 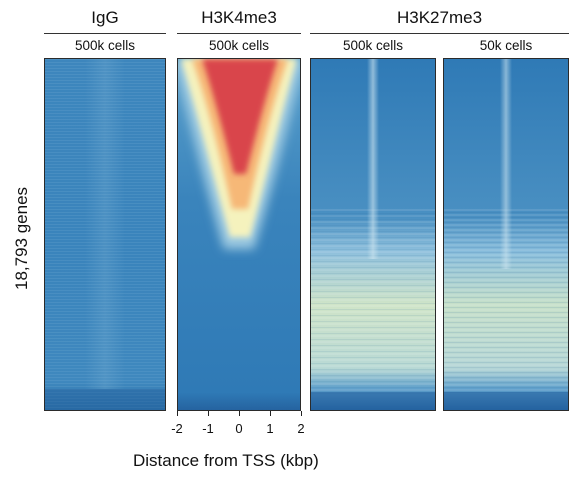 I want to click on x-tick-label: 1, so click(x=270, y=428).